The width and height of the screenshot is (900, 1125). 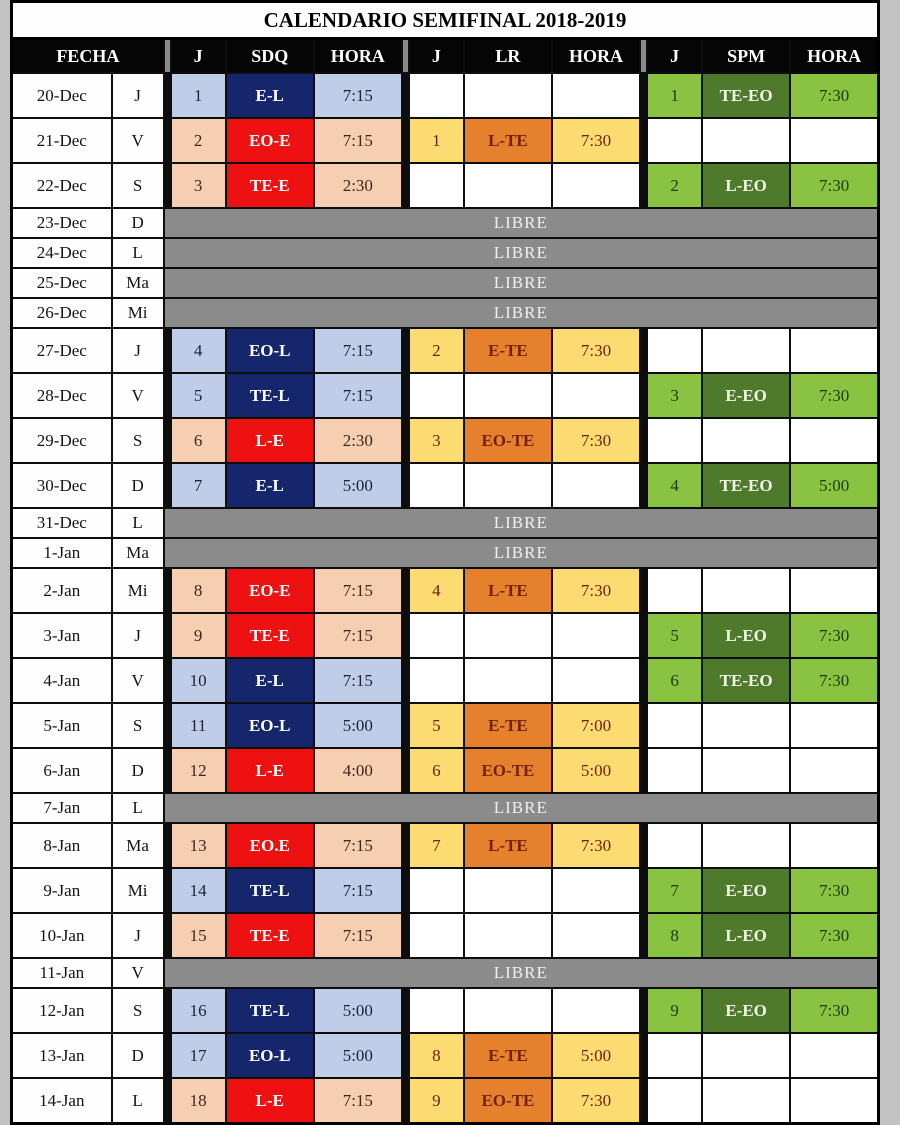 I want to click on page-title: CALENDARIO SEMIFINAL 2018-2019, so click(x=445, y=20).